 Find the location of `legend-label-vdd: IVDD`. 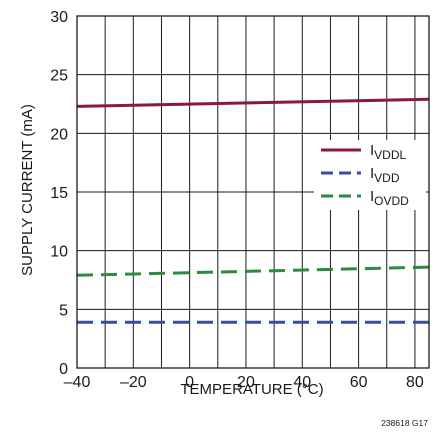

legend-label-vdd: IVDD is located at coordinates (385, 175).